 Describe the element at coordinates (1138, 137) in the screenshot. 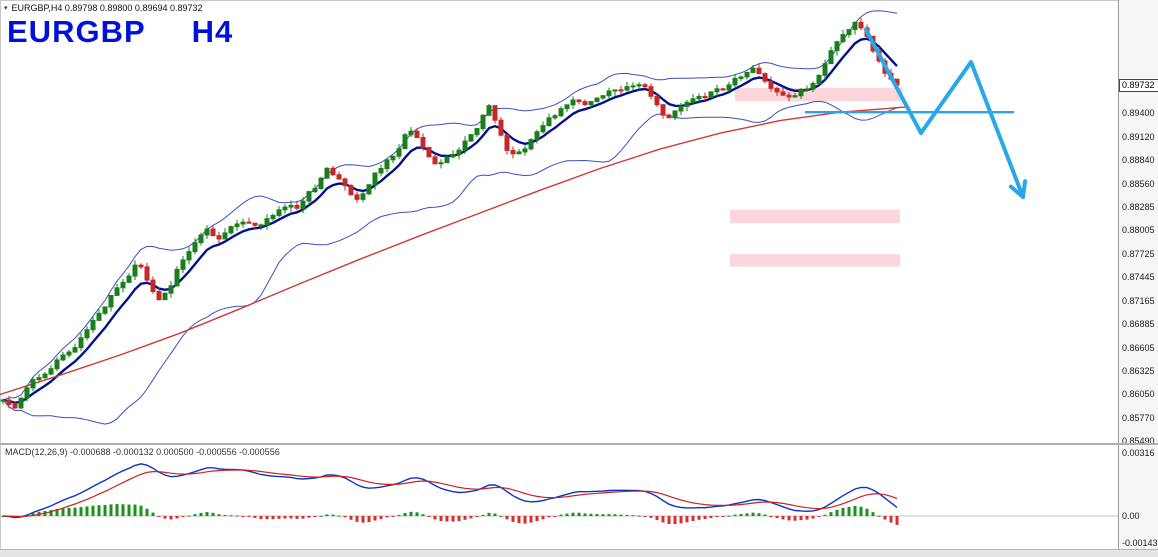

I see `price-axis-label: 0.89120` at that location.